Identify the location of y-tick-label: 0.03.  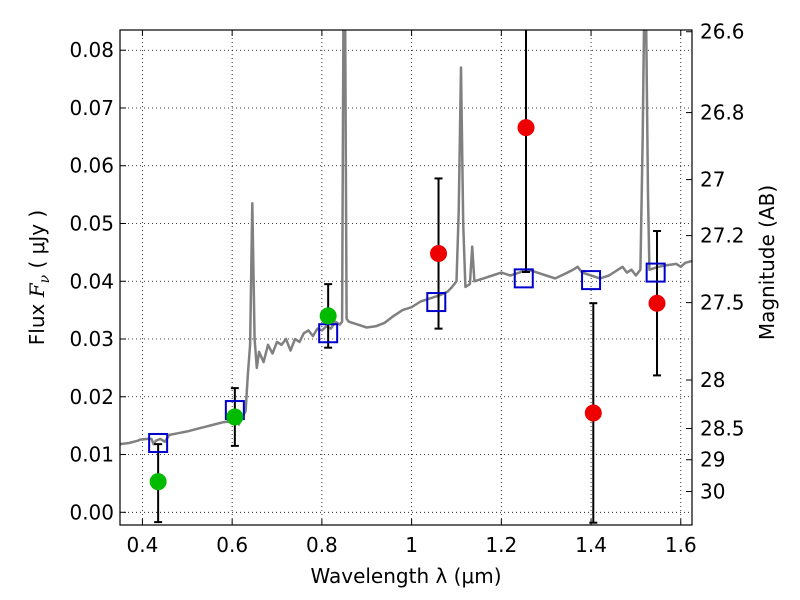
(91, 339).